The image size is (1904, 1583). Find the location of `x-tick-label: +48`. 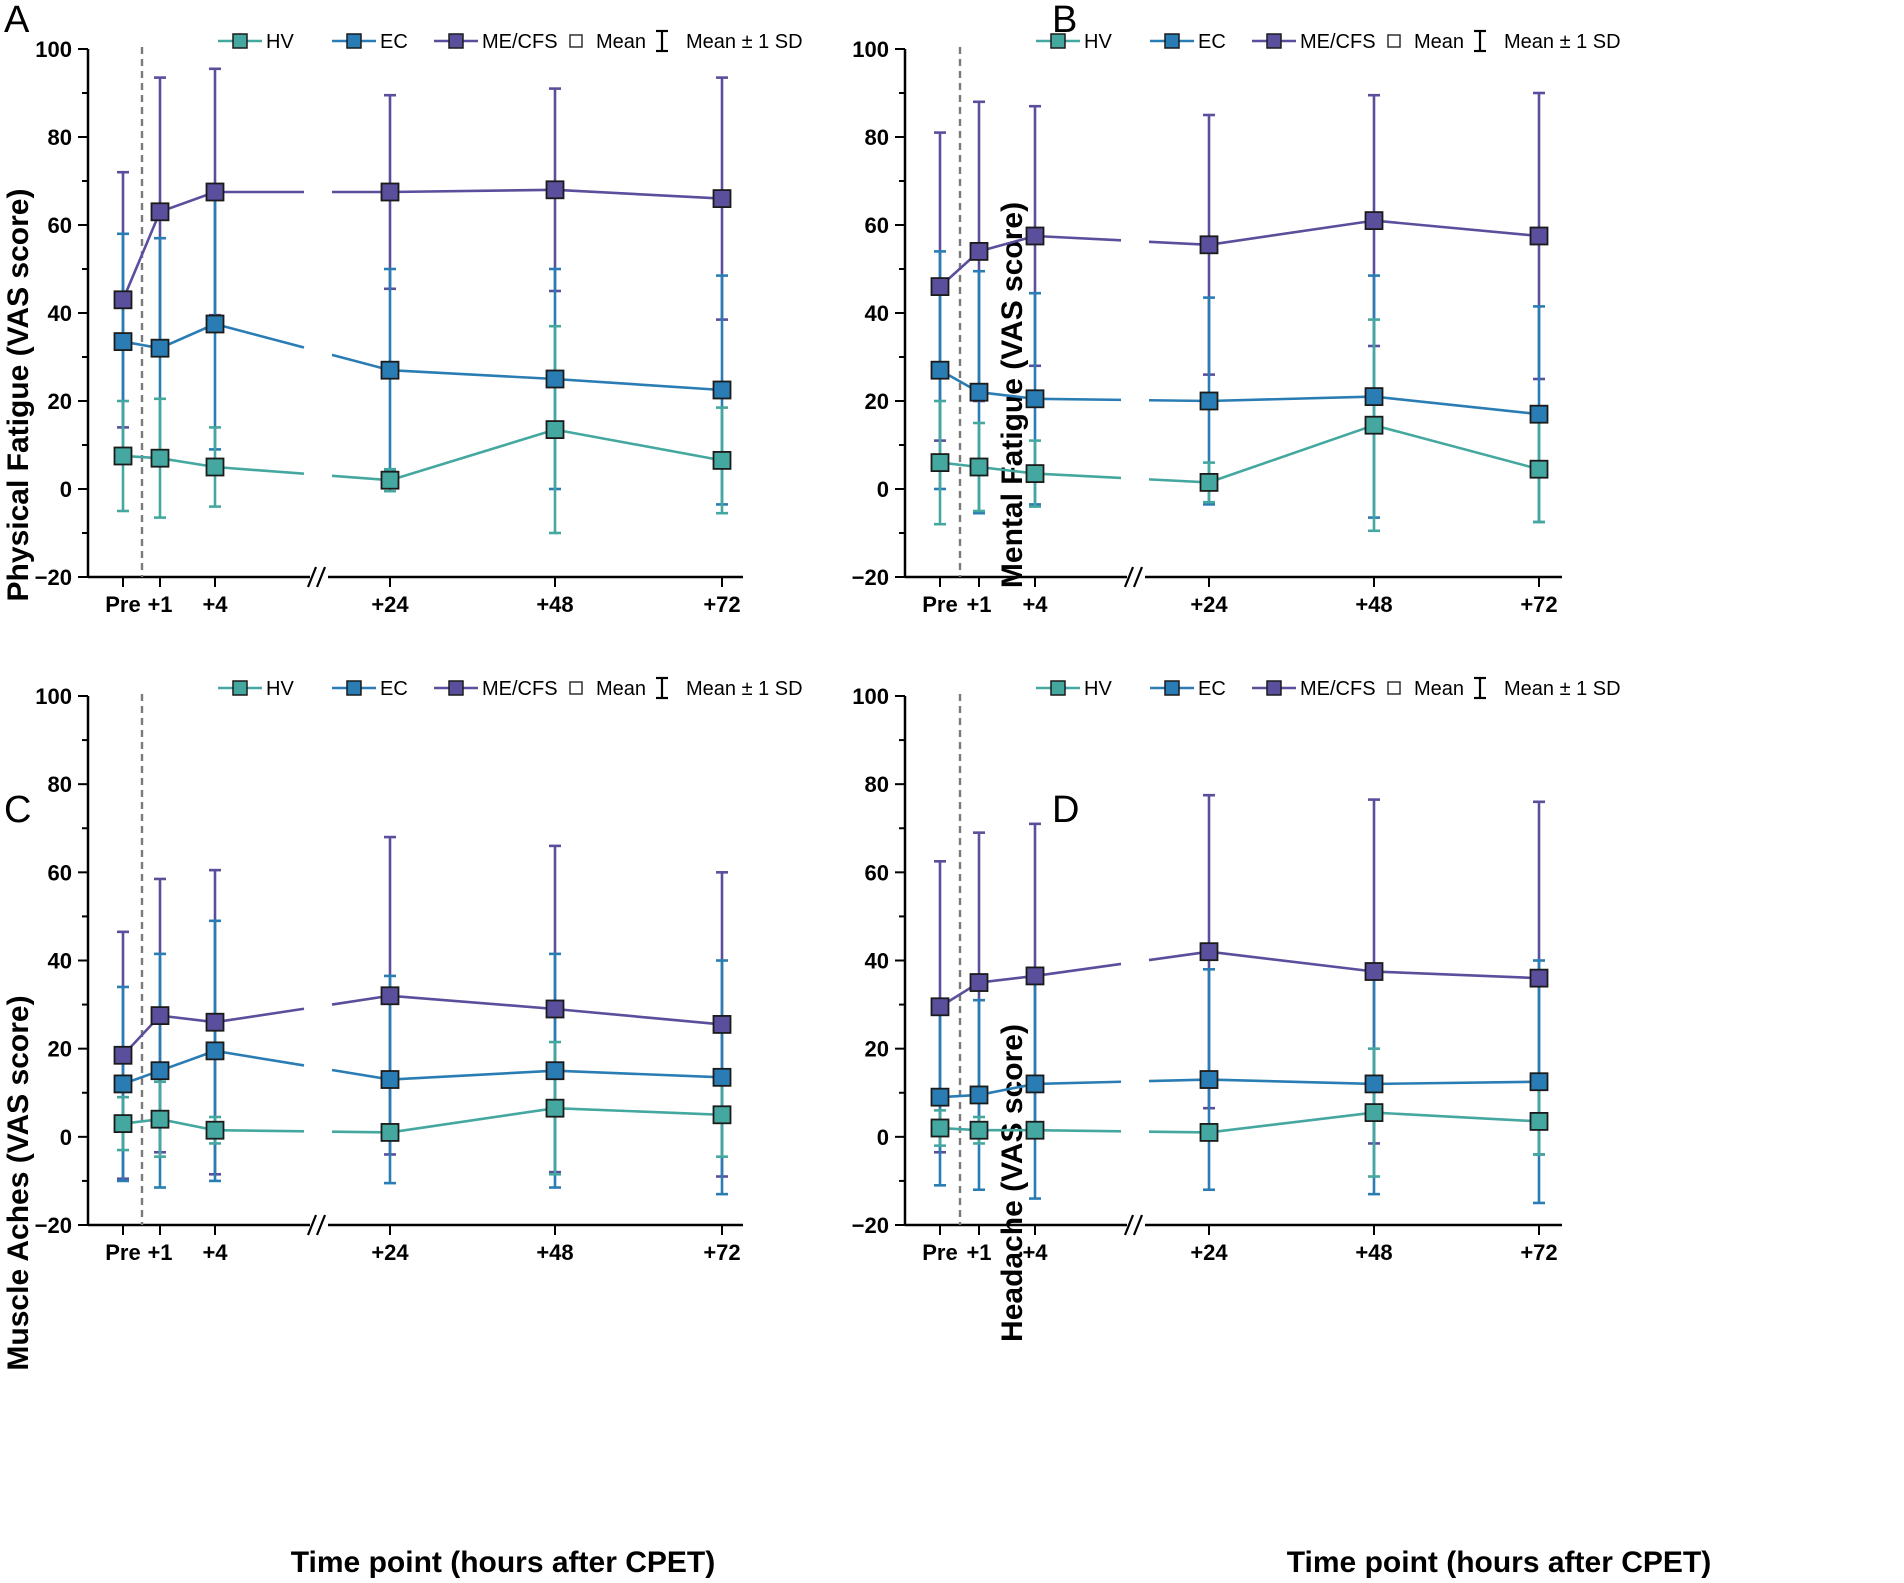

x-tick-label: +48 is located at coordinates (1373, 1252).